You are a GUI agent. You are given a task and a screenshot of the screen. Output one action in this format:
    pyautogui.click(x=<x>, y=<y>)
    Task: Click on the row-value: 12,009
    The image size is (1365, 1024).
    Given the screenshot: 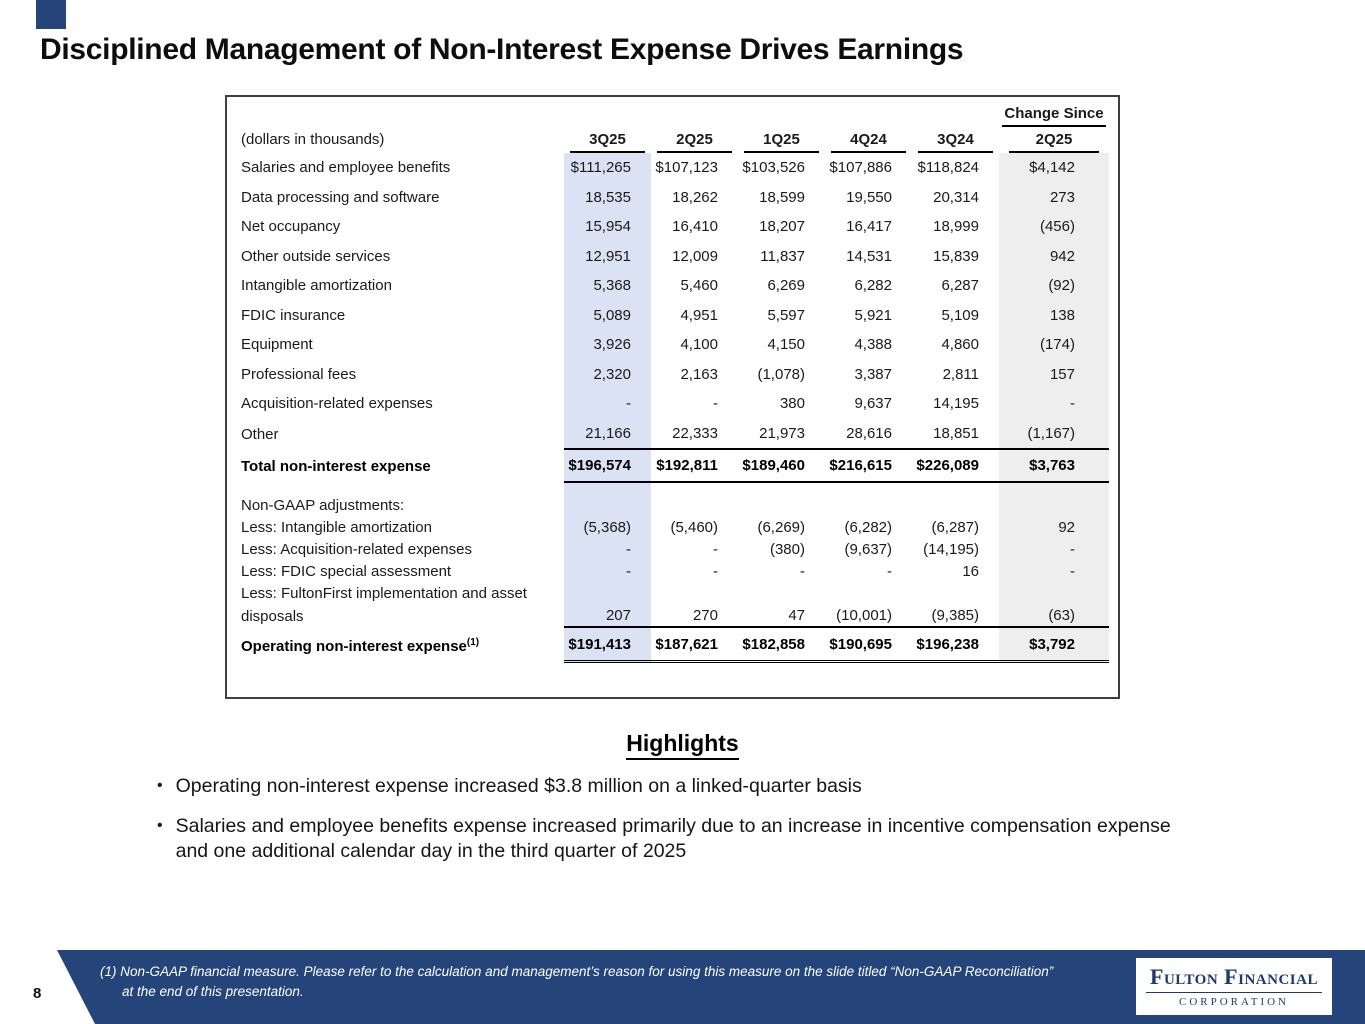 What is the action you would take?
    pyautogui.click(x=695, y=256)
    